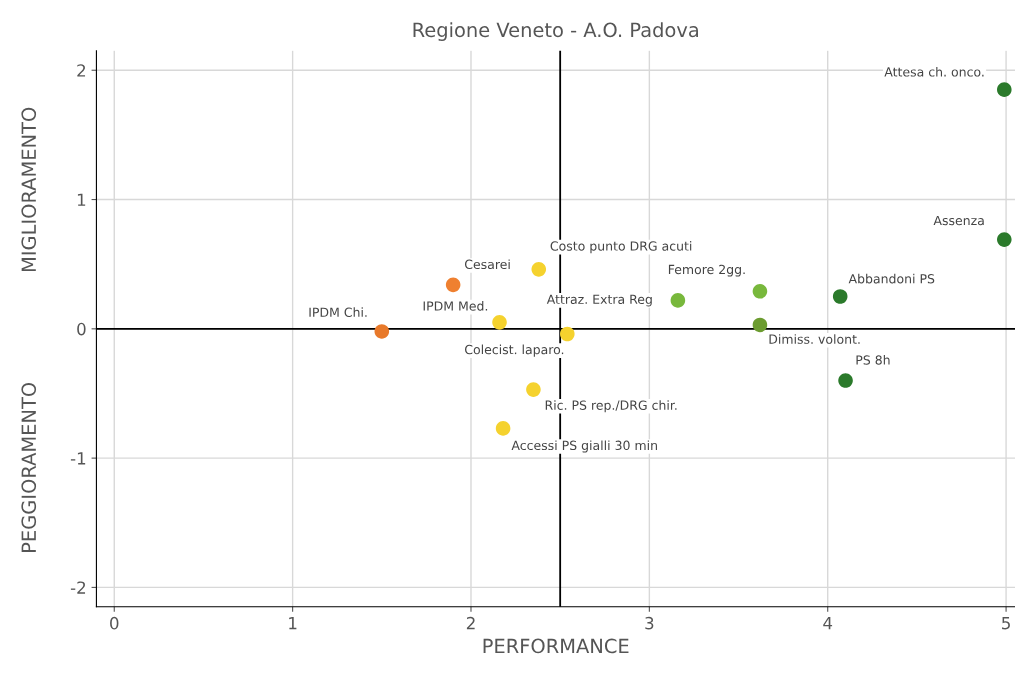  Describe the element at coordinates (814, 339) in the screenshot. I see `series-label: Dimiss. volont.` at that location.